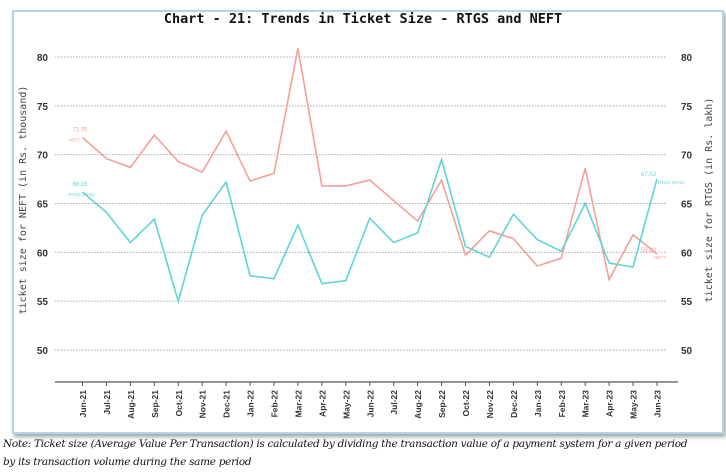 Image resolution: width=726 pixels, height=476 pixels. I want to click on x-tick-label: Mar-23, so click(586, 404).